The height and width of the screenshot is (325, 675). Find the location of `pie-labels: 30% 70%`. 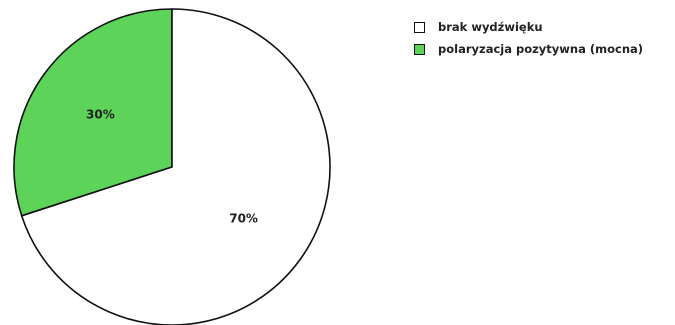

pie-labels: 30% 70% is located at coordinates (172, 167).